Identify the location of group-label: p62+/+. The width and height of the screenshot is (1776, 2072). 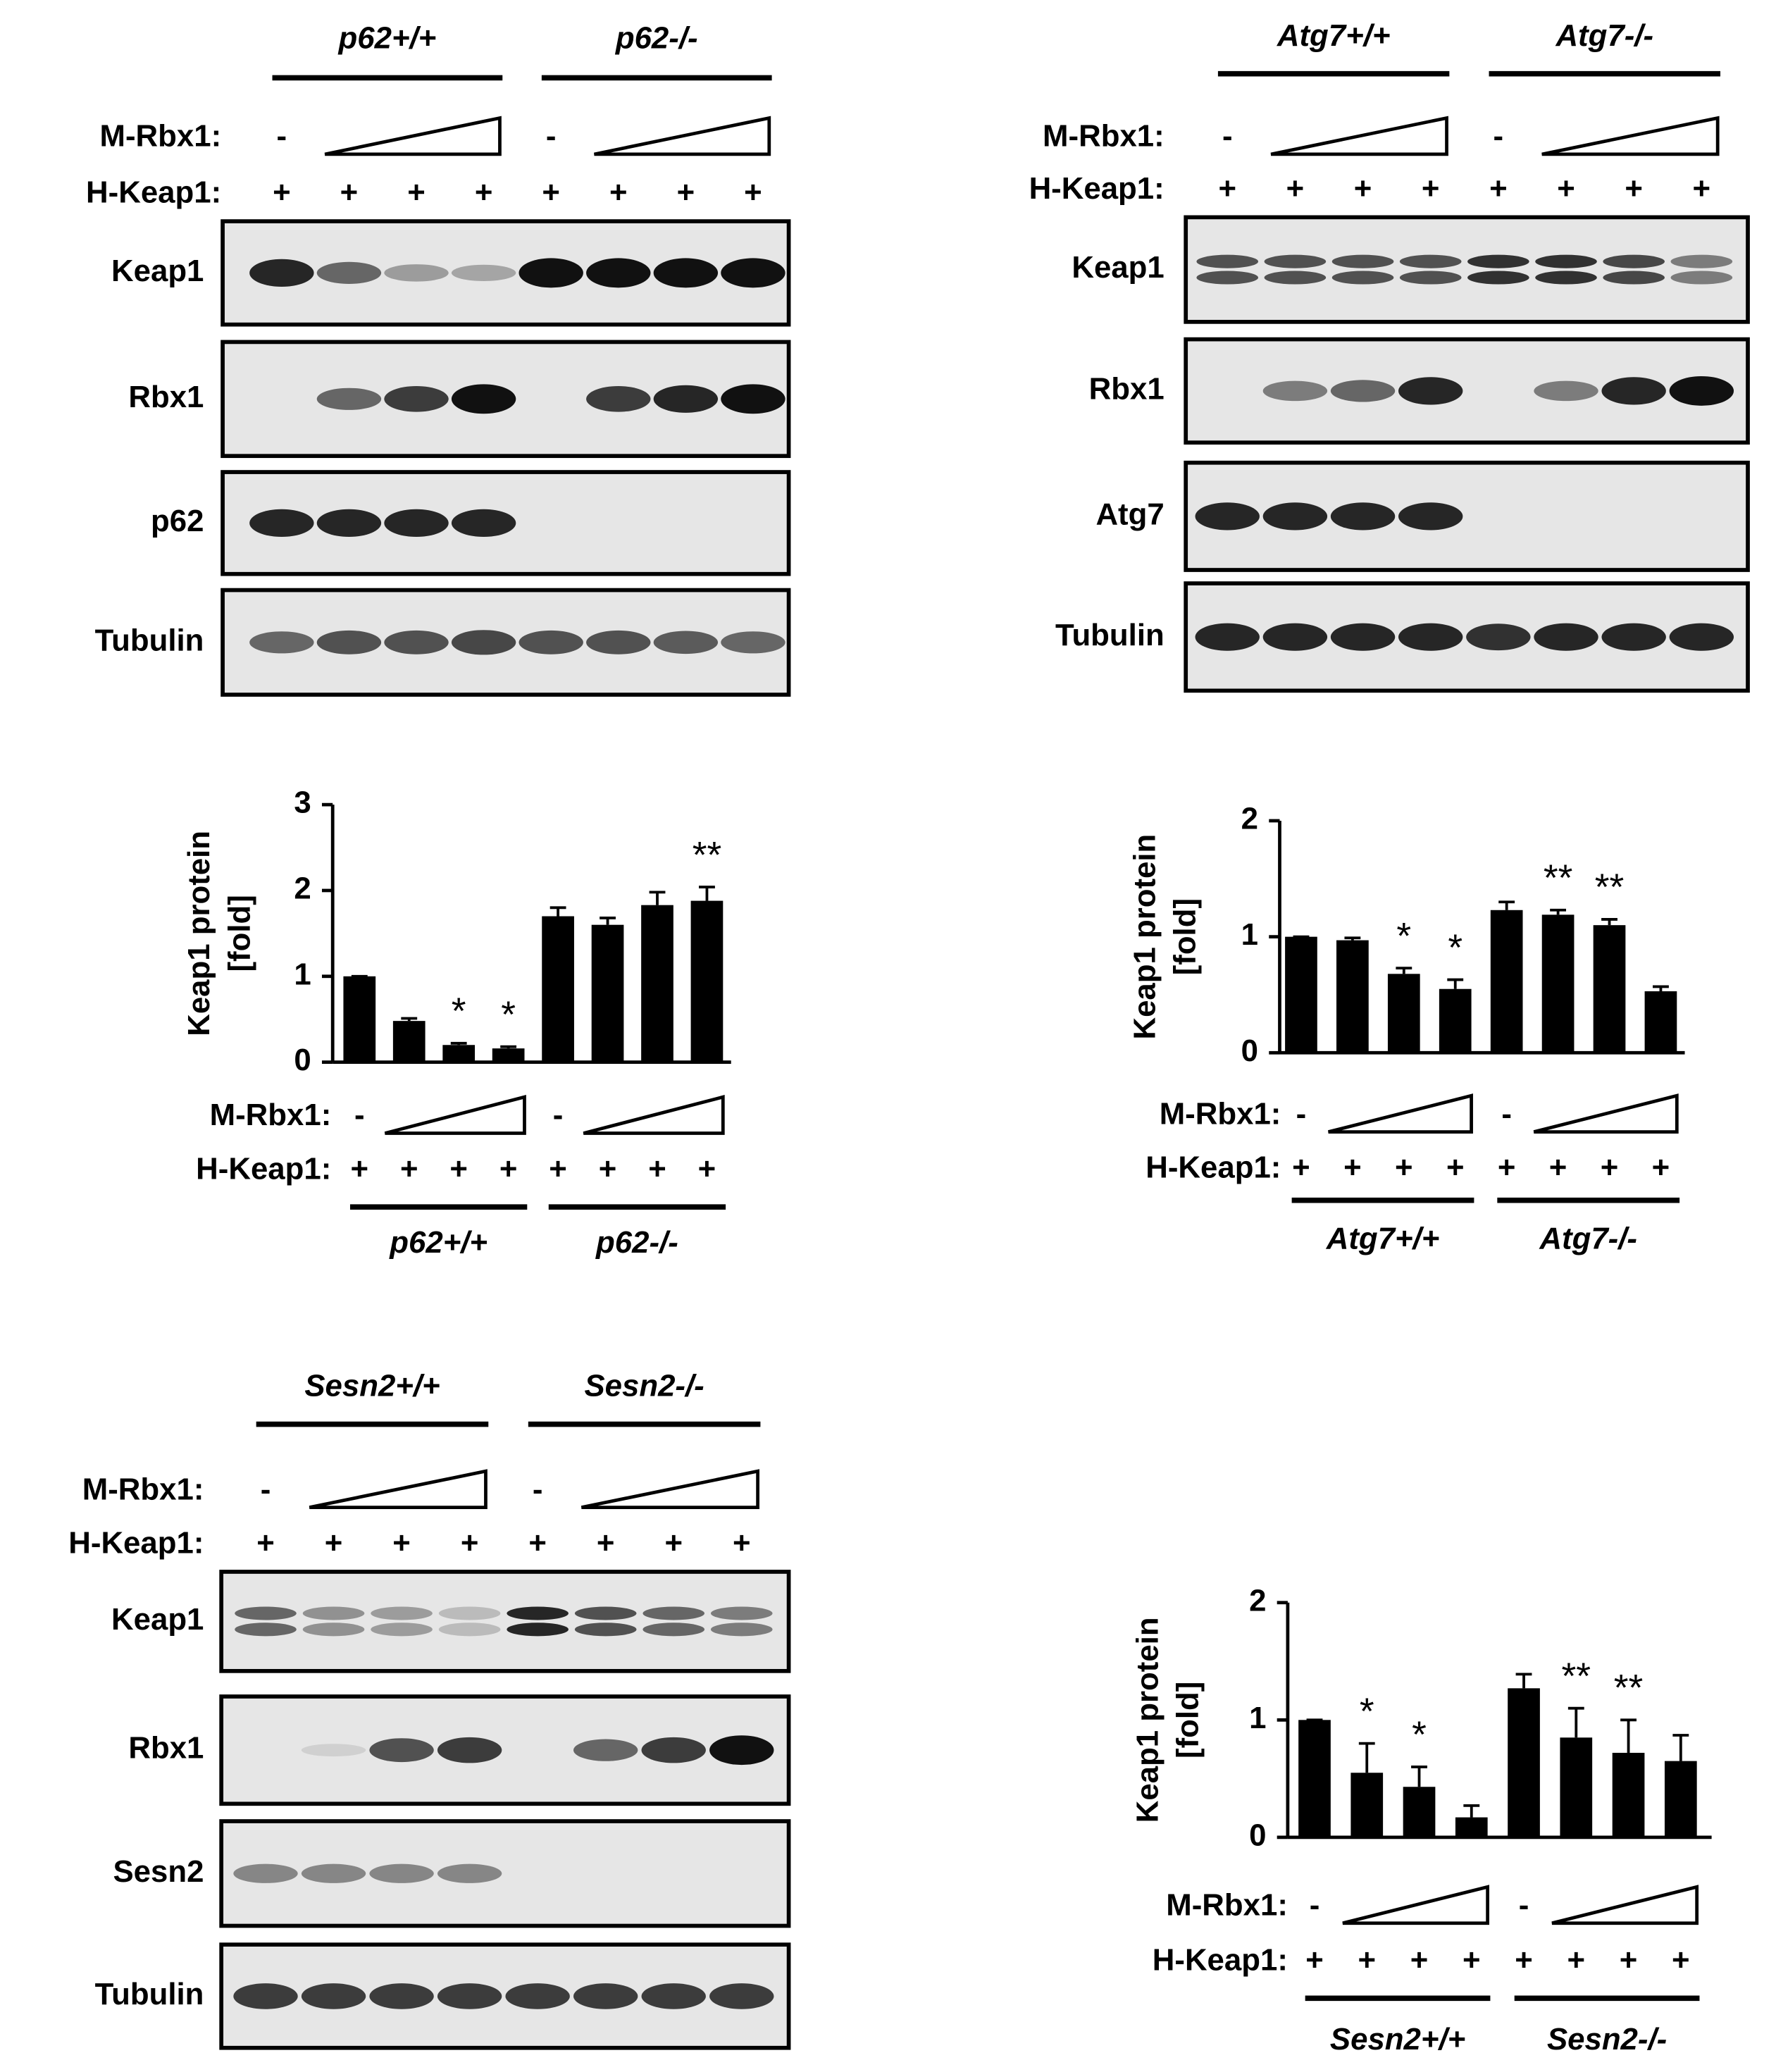
(387, 38).